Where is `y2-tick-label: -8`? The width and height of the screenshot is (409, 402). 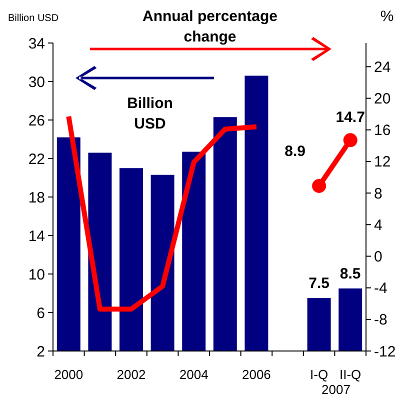
y2-tick-label: -8 is located at coordinates (381, 320).